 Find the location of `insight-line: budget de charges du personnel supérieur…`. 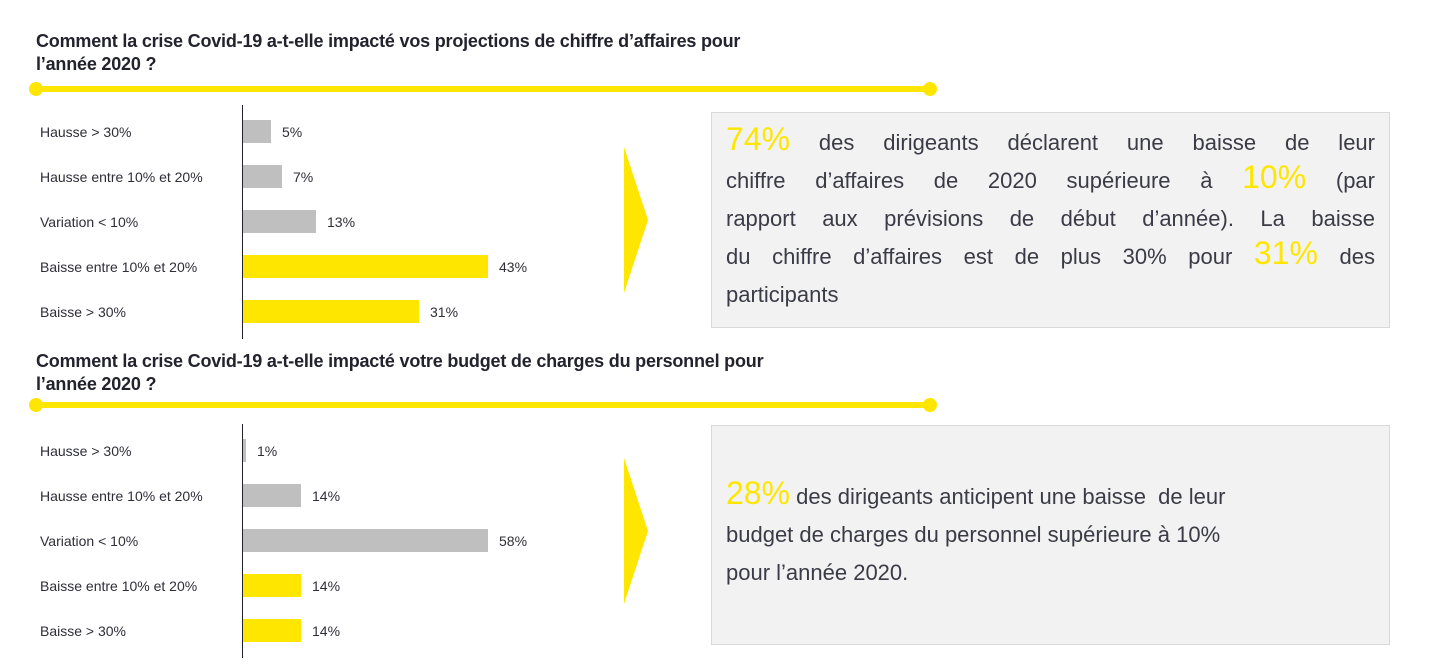

insight-line: budget de charges du personnel supérieur… is located at coordinates (1050, 535).